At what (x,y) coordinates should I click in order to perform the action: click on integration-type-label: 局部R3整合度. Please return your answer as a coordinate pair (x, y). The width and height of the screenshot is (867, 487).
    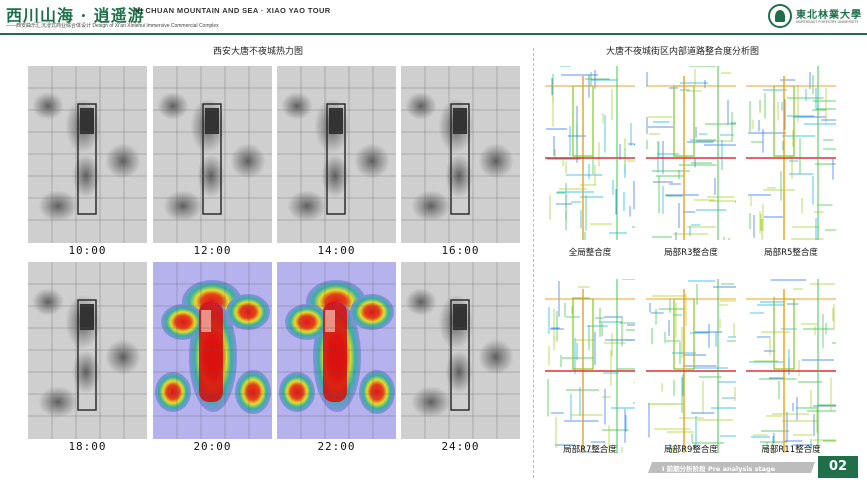
    Looking at the image, I should click on (691, 253).